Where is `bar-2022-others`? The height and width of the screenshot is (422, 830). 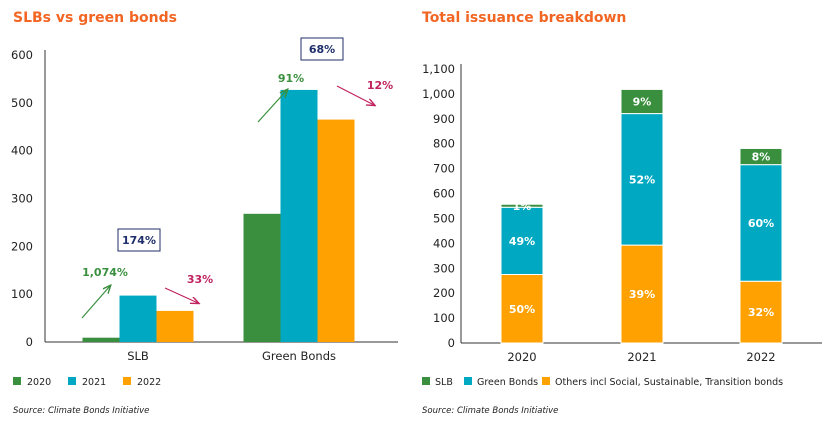 bar-2022-others is located at coordinates (761, 312).